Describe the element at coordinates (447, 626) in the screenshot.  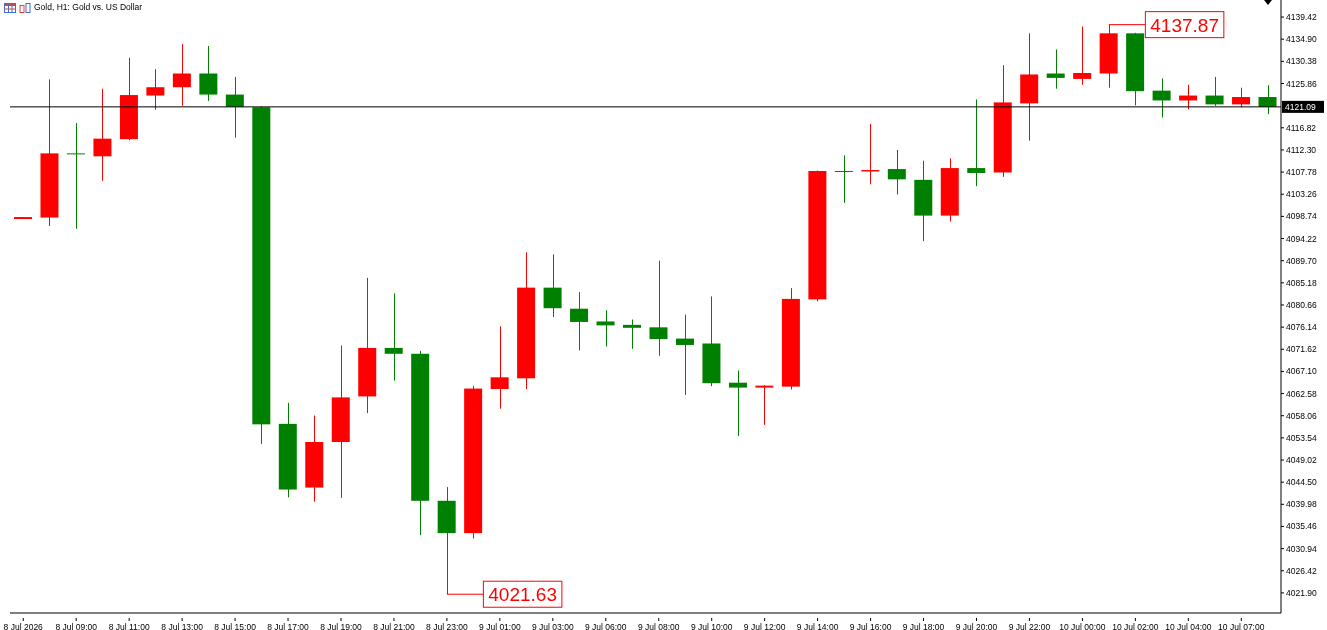
I see `x-tick-label: 8 Jul 23:00` at that location.